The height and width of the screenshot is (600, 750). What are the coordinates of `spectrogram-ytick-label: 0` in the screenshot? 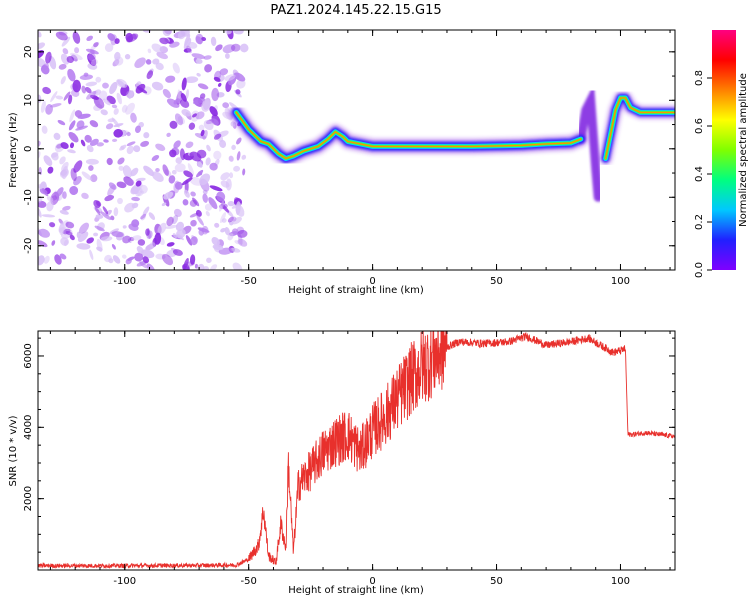 It's located at (28, 149).